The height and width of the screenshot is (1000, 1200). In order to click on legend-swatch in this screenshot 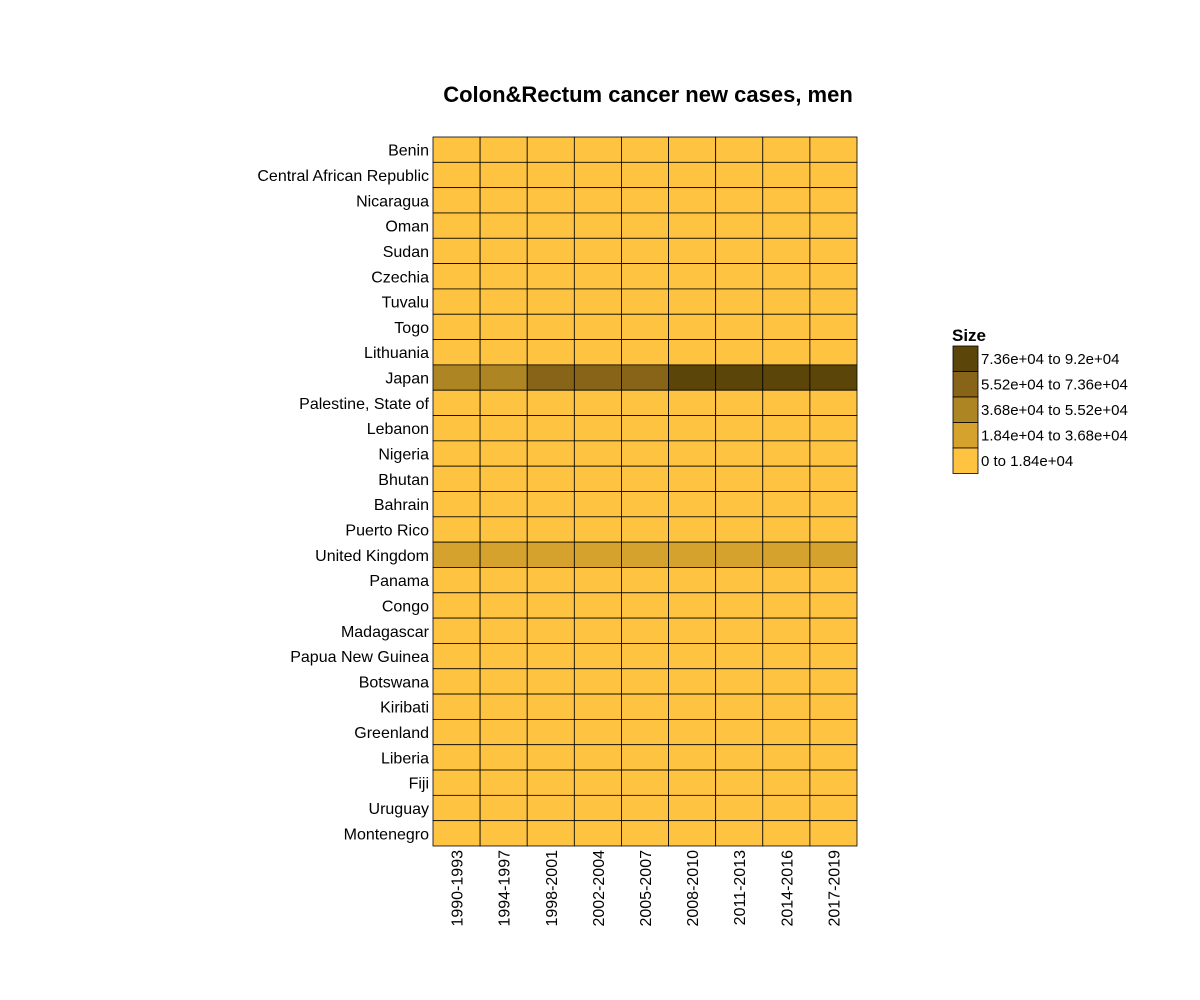, I will do `click(965, 384)`.